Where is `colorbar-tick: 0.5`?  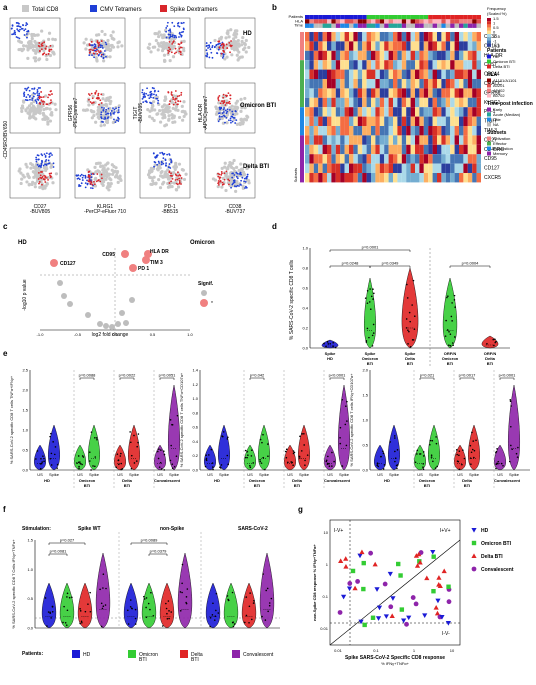 colorbar-tick: 0.5 is located at coordinates (496, 27).